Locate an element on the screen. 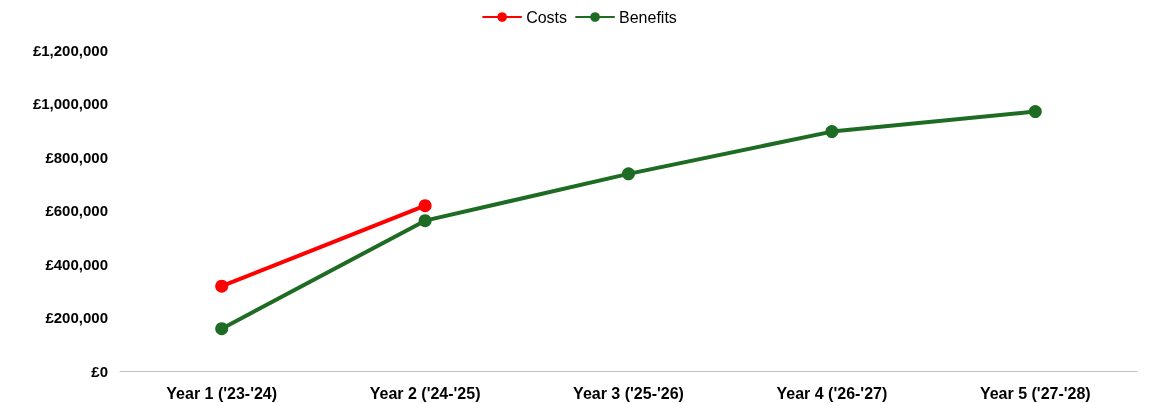  x-tick-label: Year 5 ('27-'28) is located at coordinates (1035, 393).